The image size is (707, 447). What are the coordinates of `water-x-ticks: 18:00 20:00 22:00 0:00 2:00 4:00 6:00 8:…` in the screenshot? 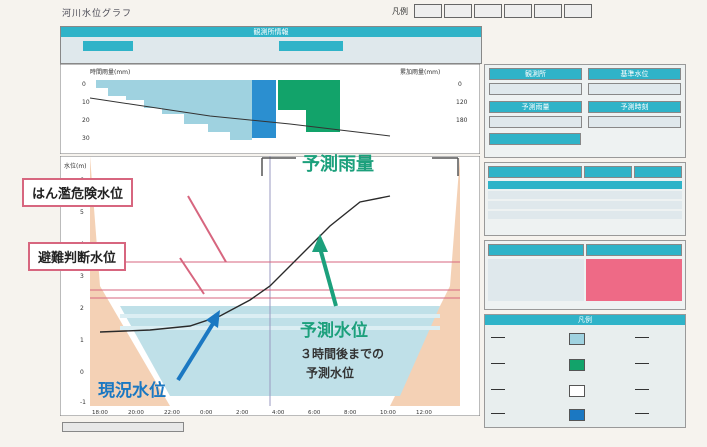 It's located at (262, 413).